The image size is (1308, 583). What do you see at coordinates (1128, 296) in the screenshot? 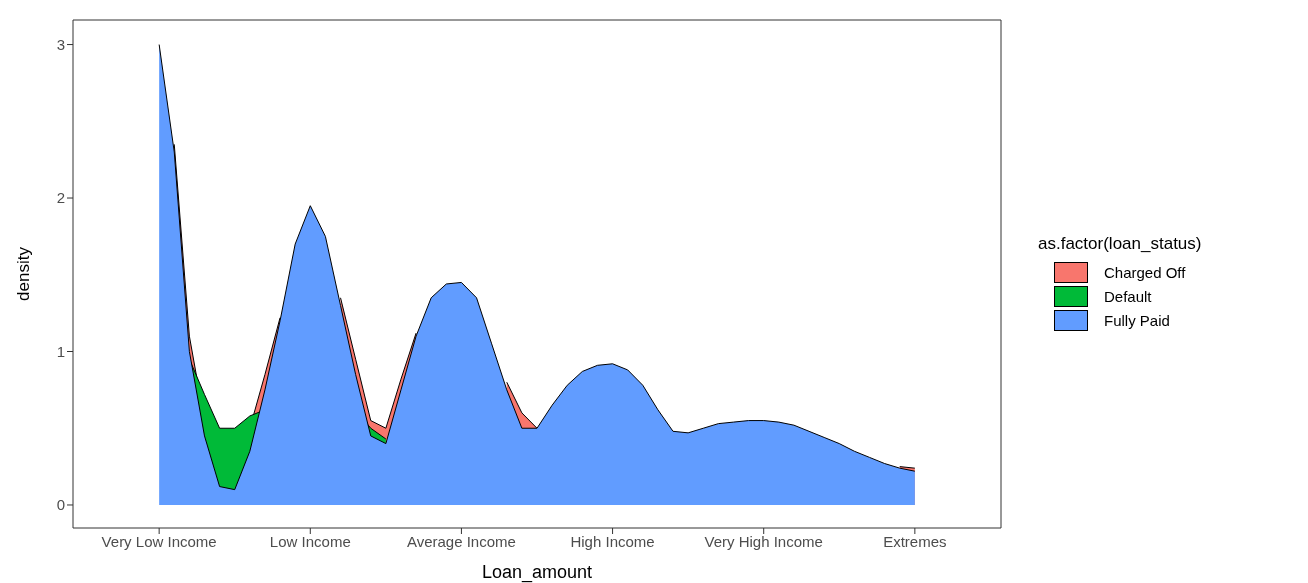
I see `legend-label: Default` at bounding box center [1128, 296].